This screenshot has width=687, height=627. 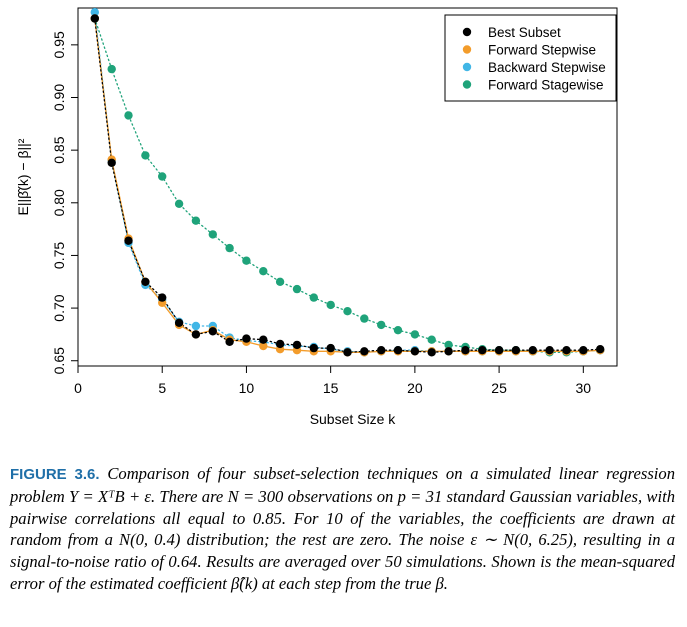 What do you see at coordinates (467, 32) in the screenshot?
I see `legend-marker-best-subset` at bounding box center [467, 32].